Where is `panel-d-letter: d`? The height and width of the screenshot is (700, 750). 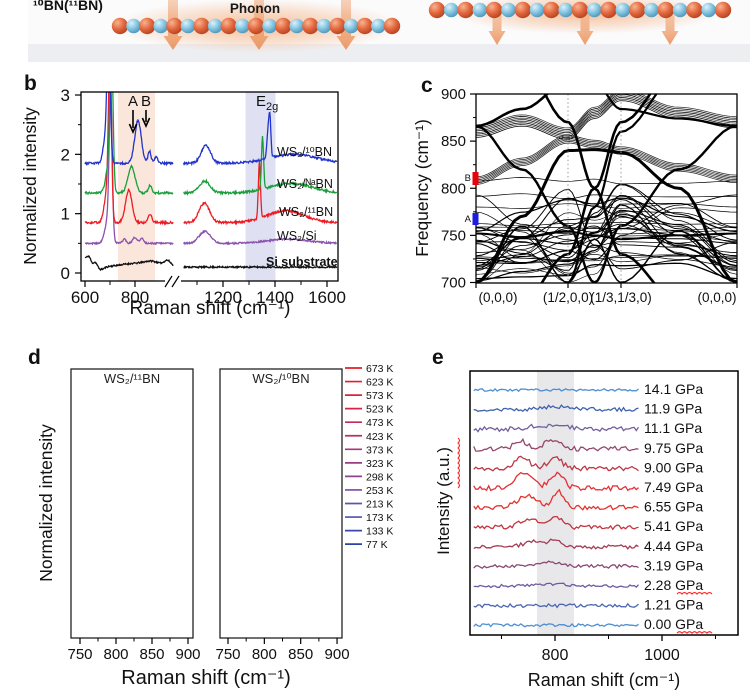
panel-d-letter: d is located at coordinates (34, 357).